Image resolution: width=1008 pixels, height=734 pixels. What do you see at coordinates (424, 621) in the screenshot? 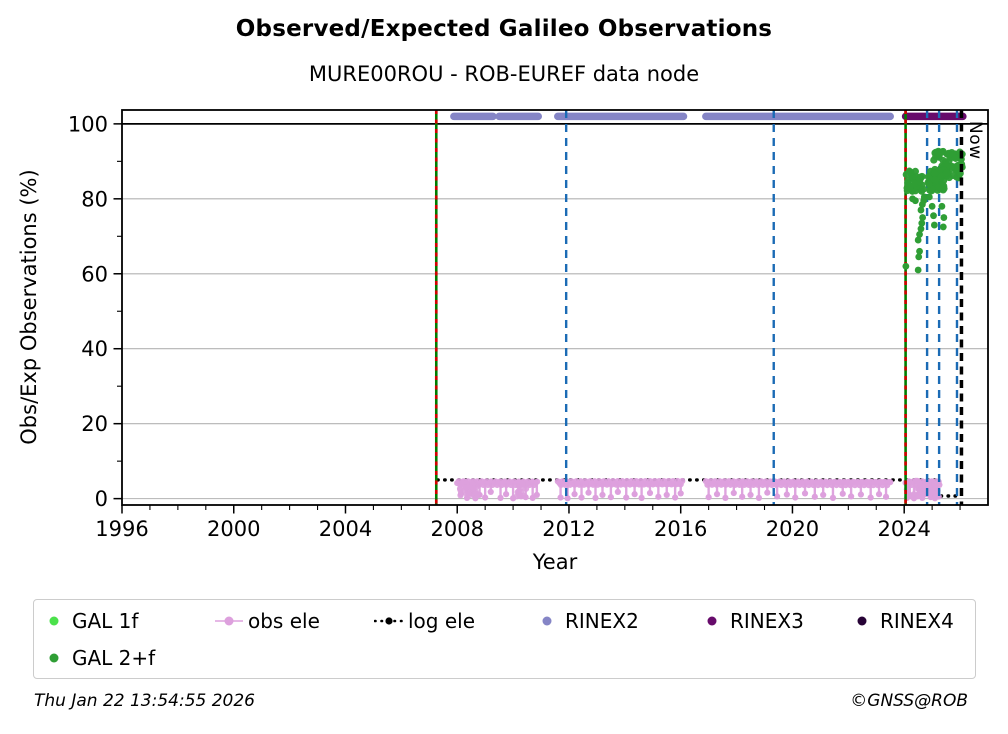
I see `legend-item-log-ele: log ele` at bounding box center [424, 621].